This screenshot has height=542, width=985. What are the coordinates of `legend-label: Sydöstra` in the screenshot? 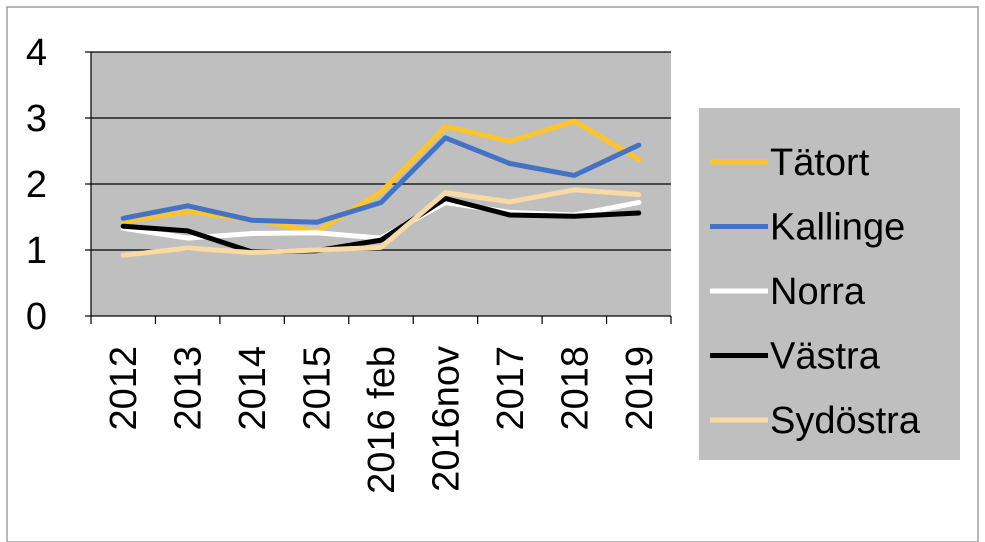 It's located at (845, 421).